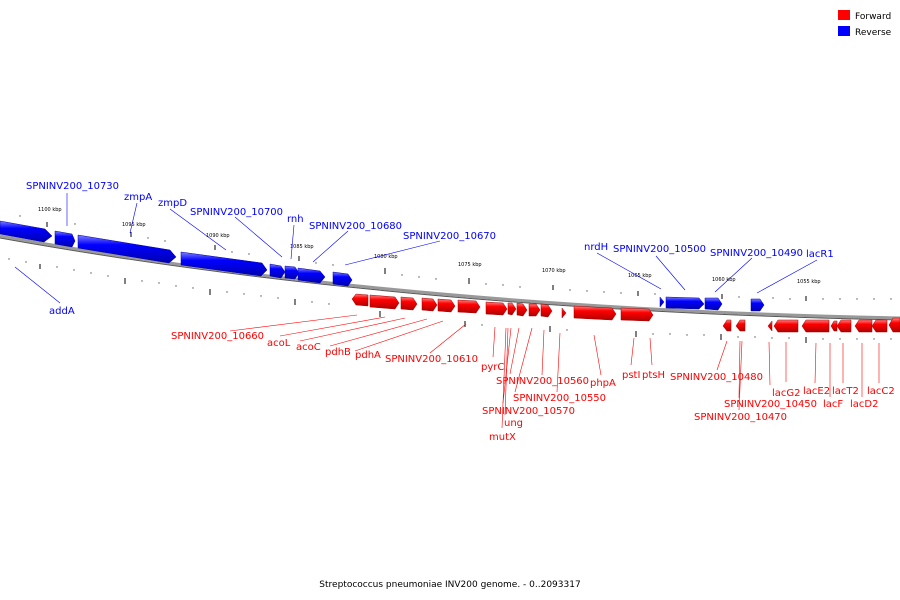 This screenshot has height=600, width=900. What do you see at coordinates (640, 276) in the screenshot?
I see `scale-label: 1065 kbp` at bounding box center [640, 276].